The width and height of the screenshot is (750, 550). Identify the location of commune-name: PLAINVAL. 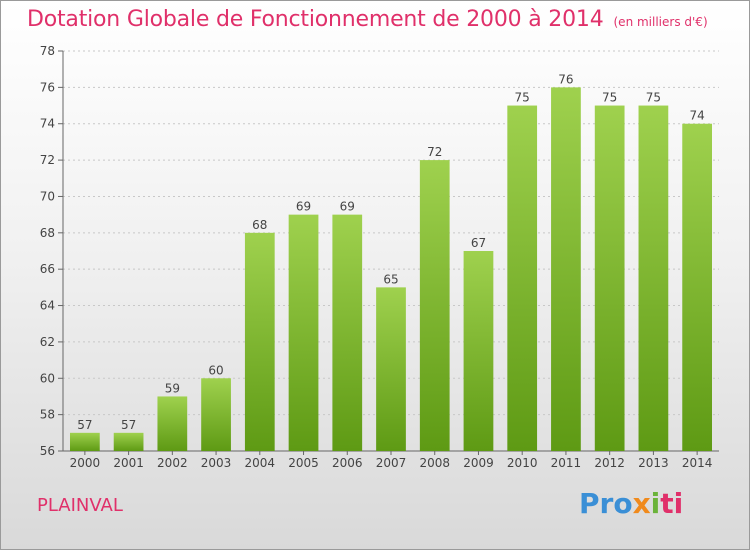
(80, 505).